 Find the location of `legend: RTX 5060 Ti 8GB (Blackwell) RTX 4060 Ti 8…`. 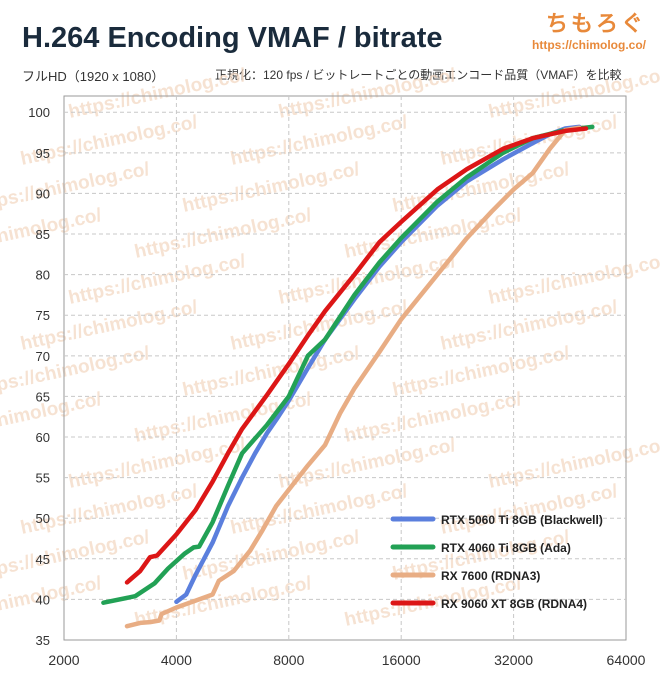

legend: RTX 5060 Ti 8GB (Blackwell) RTX 4060 Ti 8… is located at coordinates (496, 562).